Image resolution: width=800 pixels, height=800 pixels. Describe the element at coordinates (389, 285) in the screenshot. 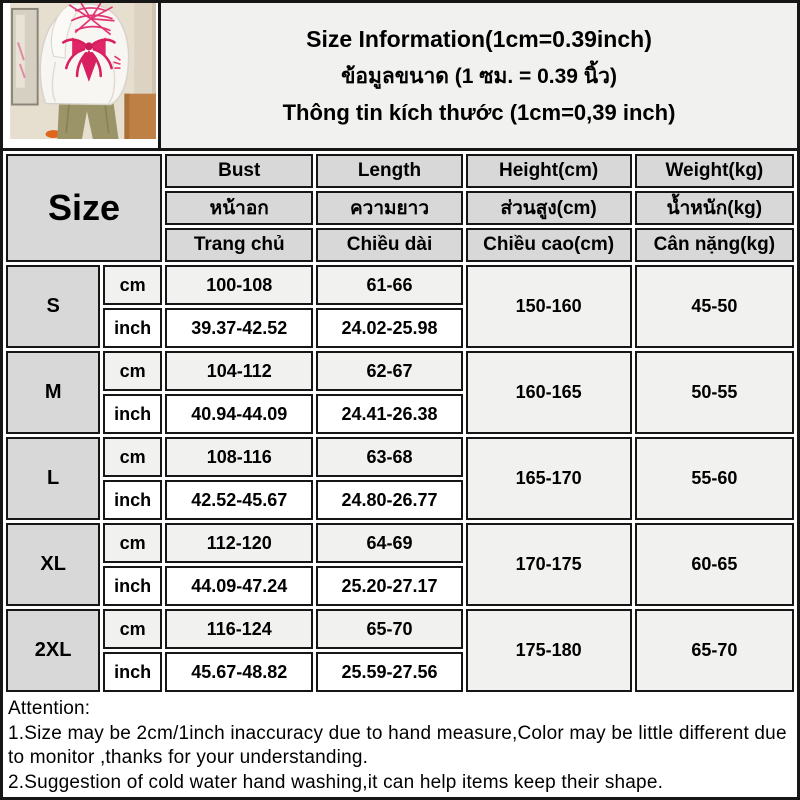

I see `length-cm-s: 61-66` at that location.